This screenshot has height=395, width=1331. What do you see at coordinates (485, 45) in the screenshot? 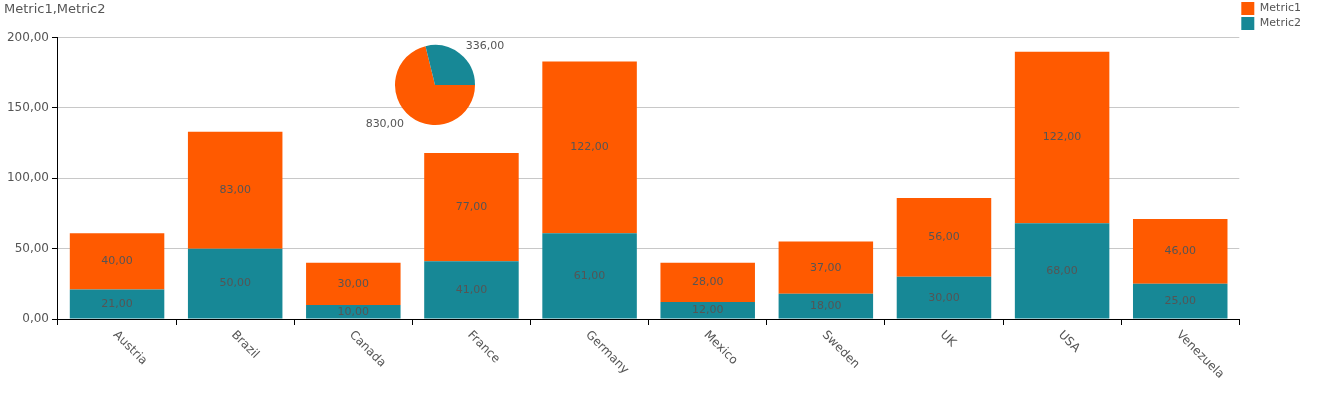
I see `data-label: 336,00` at bounding box center [485, 45].